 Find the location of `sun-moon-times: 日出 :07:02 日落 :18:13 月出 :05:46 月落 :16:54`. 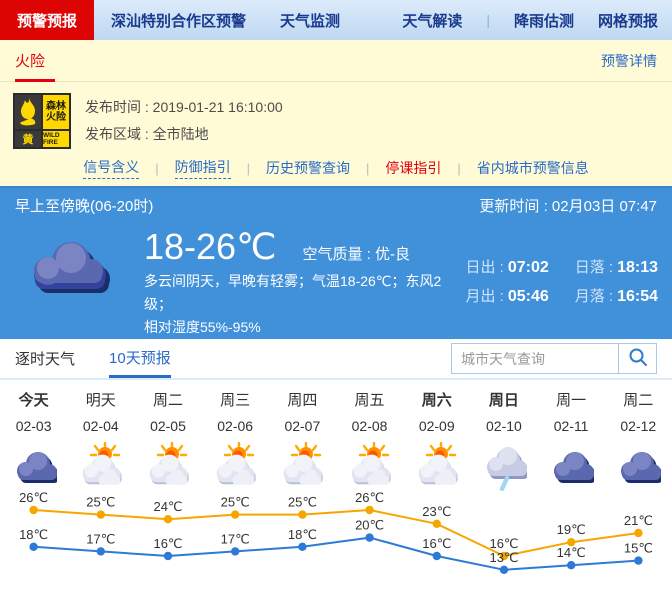

sun-moon-times: 日出 :07:02 日落 :18:13 月出 :05:46 月落 :16:54 is located at coordinates (561, 281).